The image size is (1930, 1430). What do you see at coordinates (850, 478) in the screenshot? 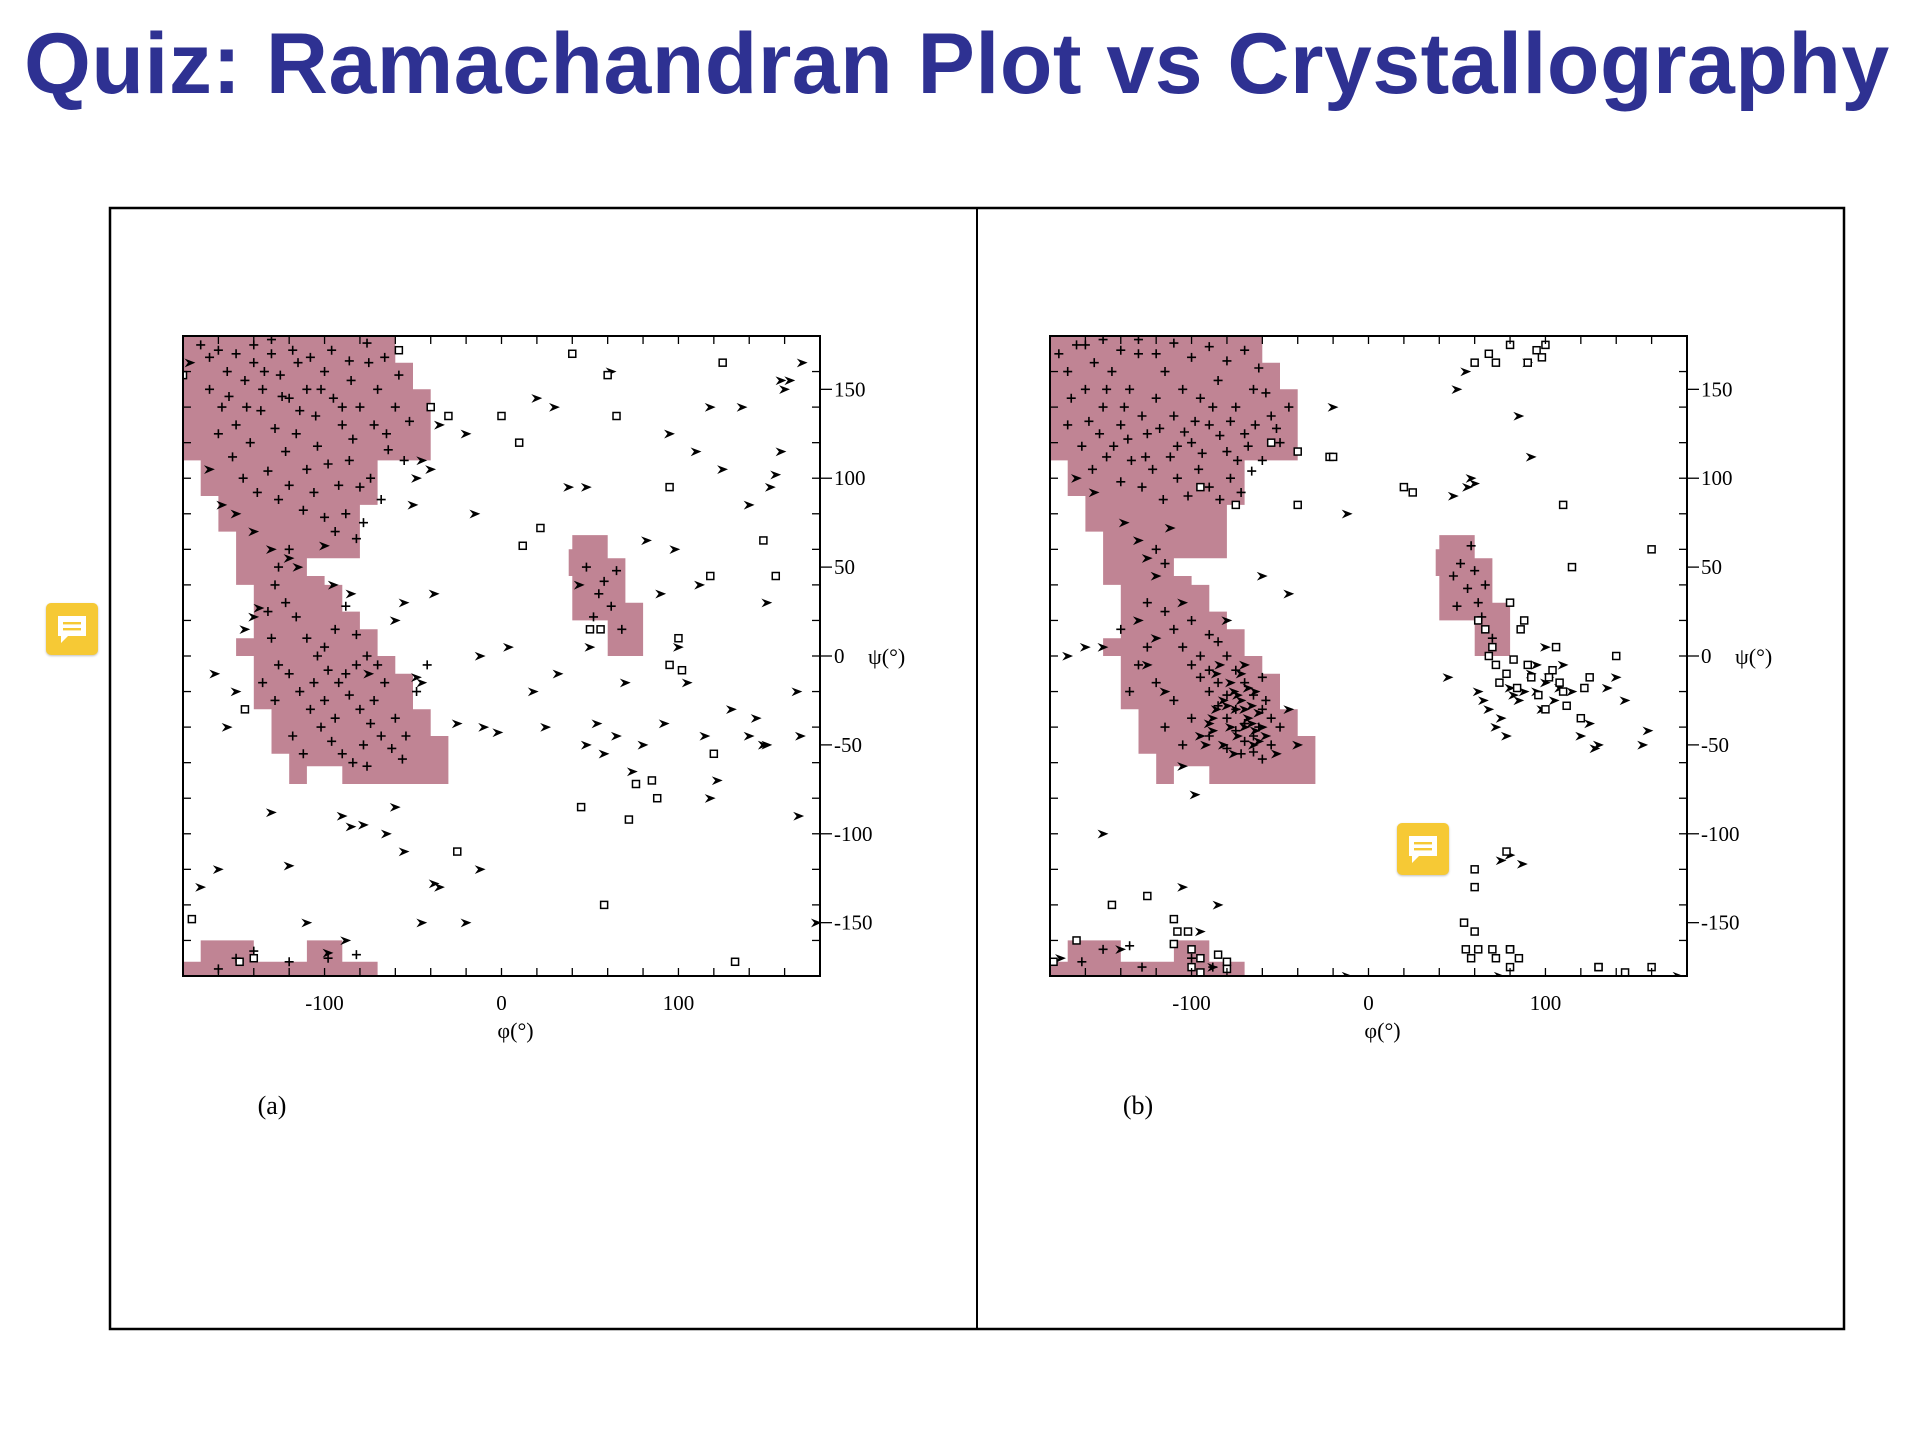
I see `y-tick-label: 100` at bounding box center [850, 478].